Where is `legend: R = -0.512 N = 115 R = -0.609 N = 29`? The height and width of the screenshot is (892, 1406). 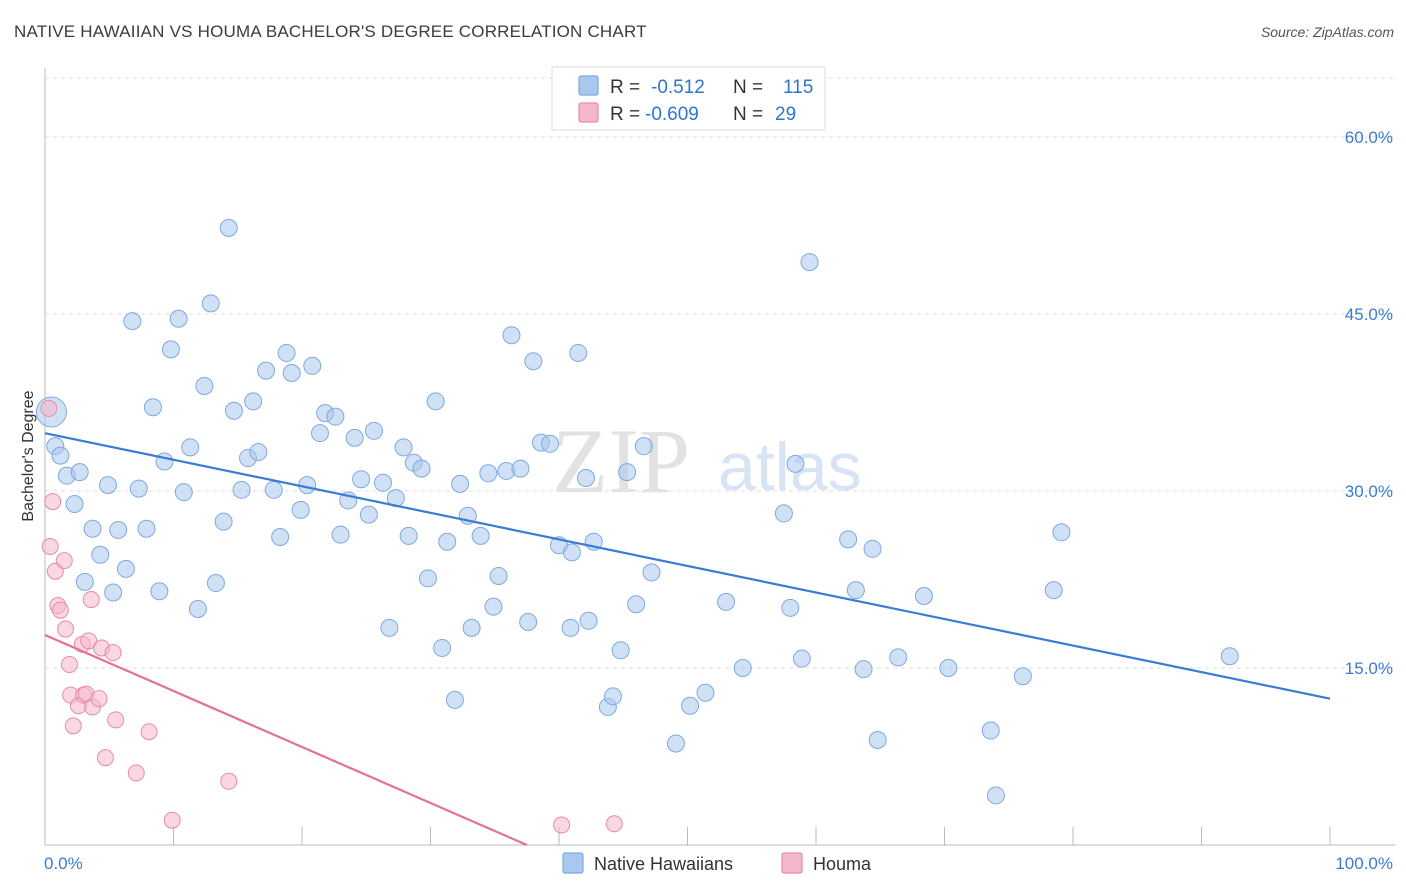
legend: R = -0.512 N = 115 R = -0.609 N = 29 is located at coordinates (688, 98).